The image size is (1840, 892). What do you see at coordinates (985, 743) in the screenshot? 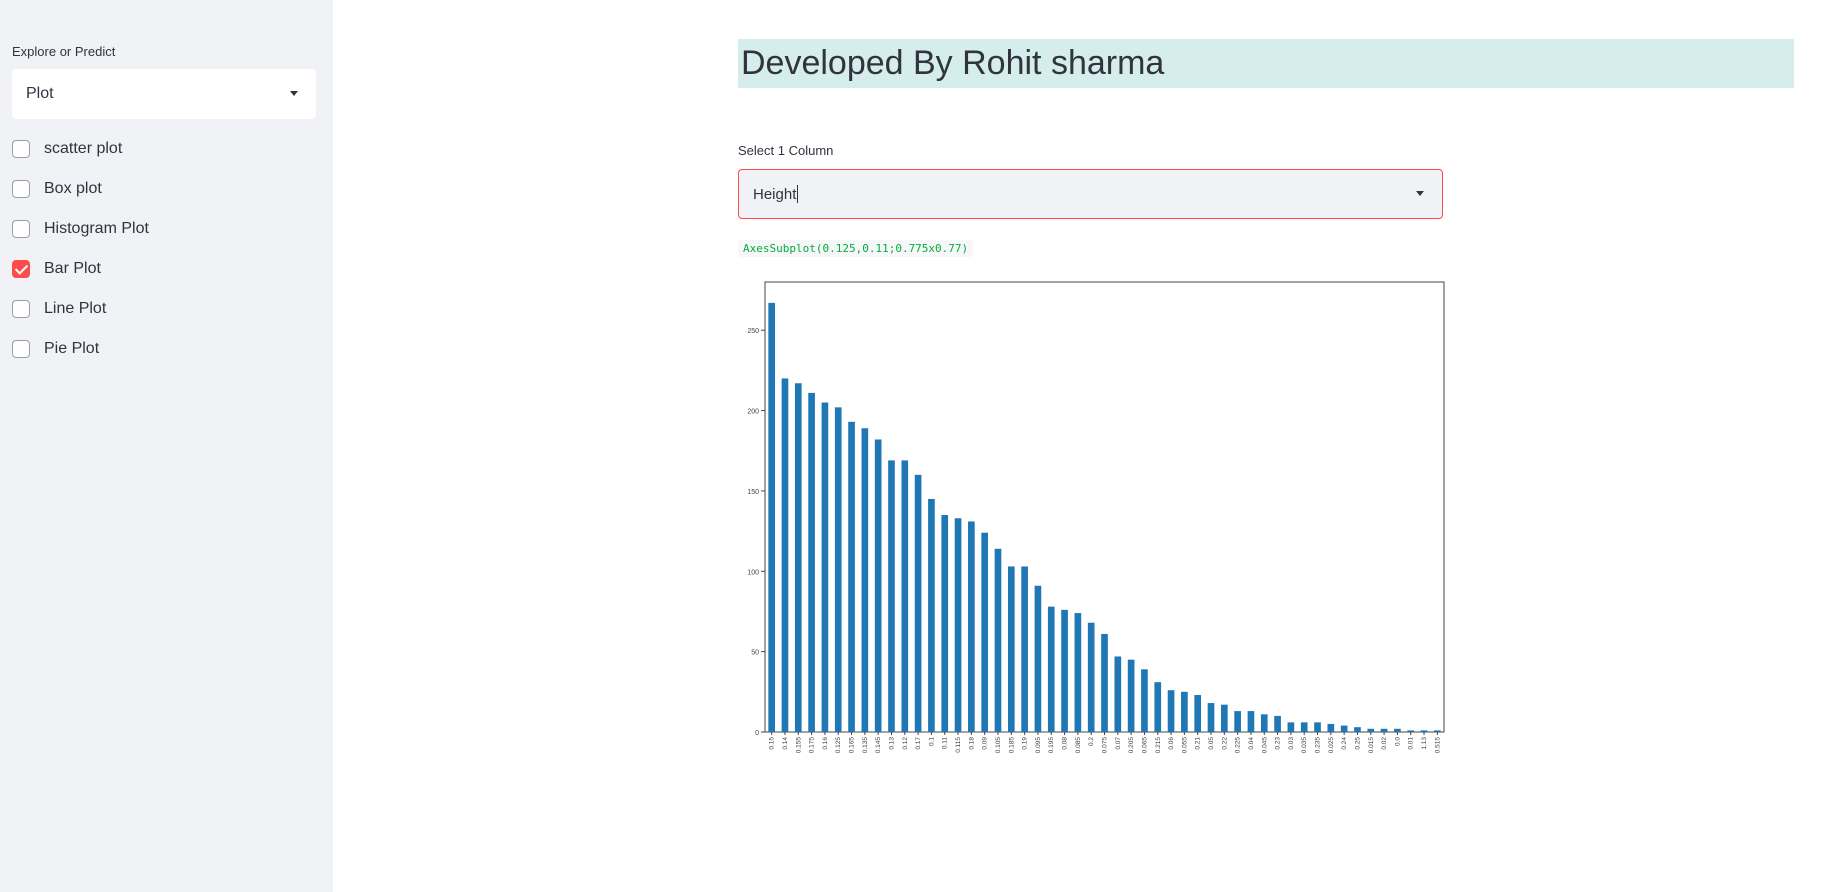
I see `x-tick-label: 0.09` at bounding box center [985, 743].